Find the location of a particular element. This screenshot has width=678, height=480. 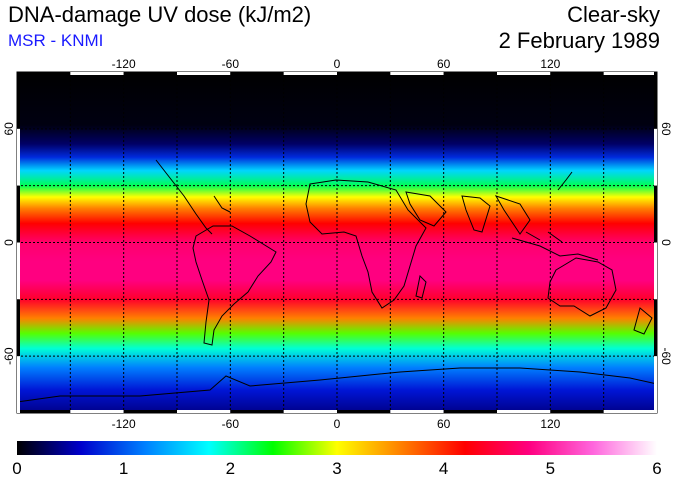

coastline-new-zealand is located at coordinates (643, 321).